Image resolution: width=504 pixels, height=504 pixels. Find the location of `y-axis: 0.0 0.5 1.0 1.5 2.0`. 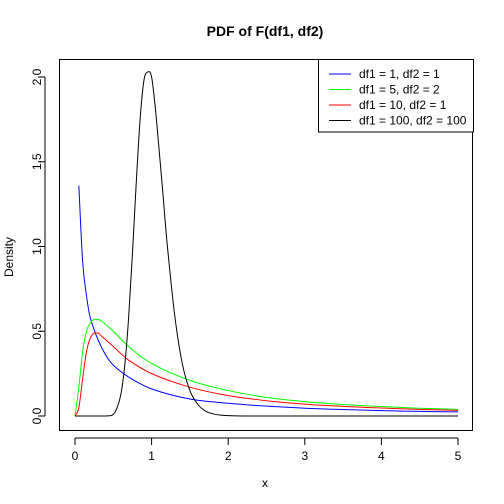

y-axis: 0.0 0.5 1.0 1.5 2.0 is located at coordinates (38, 246).